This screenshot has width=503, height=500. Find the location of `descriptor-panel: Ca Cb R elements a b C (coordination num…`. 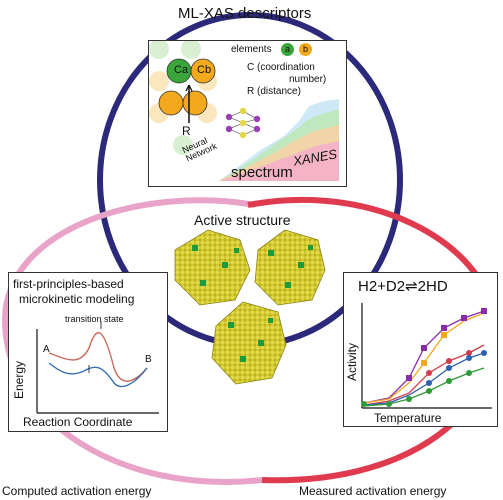

descriptor-panel: Ca Cb R elements a b C (coordination num… is located at coordinates (247, 113).